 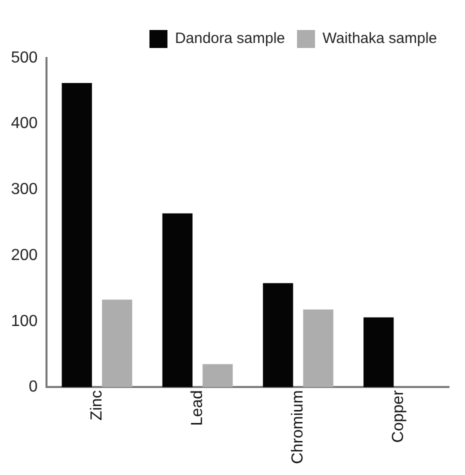 I want to click on y-tick-label: 0, so click(x=33, y=387).